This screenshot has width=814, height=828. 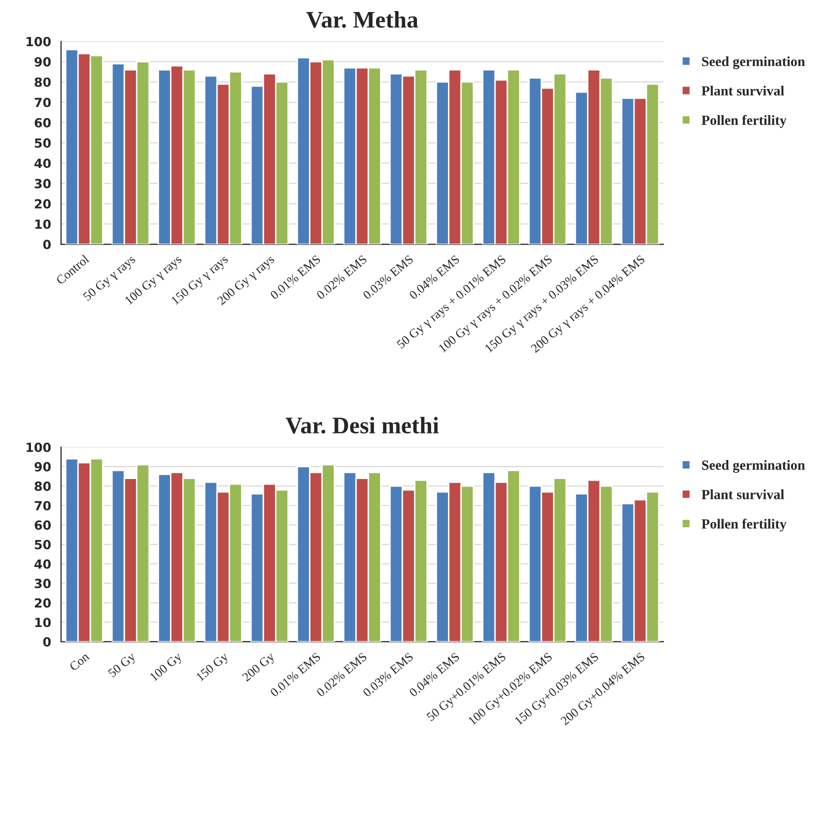 What do you see at coordinates (259, 668) in the screenshot?
I see `x-tick-label: 200 Gy` at bounding box center [259, 668].